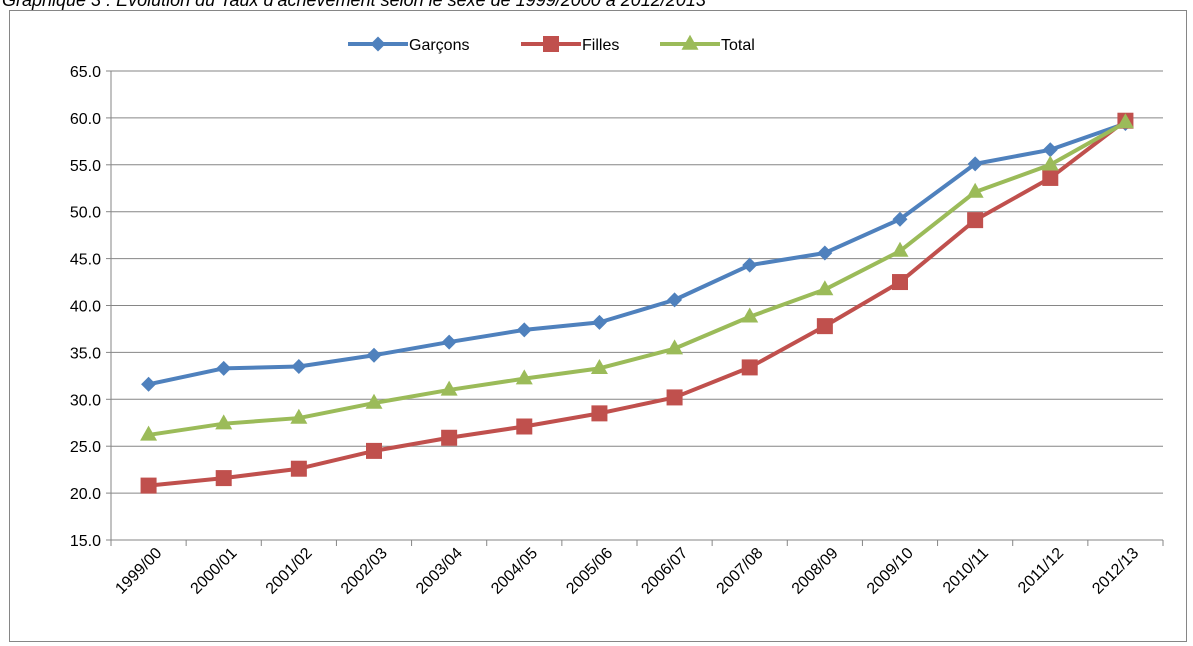 This screenshot has height=646, width=1193. What do you see at coordinates (85, 213) in the screenshot?
I see `y-tick-label: 50.0` at bounding box center [85, 213].